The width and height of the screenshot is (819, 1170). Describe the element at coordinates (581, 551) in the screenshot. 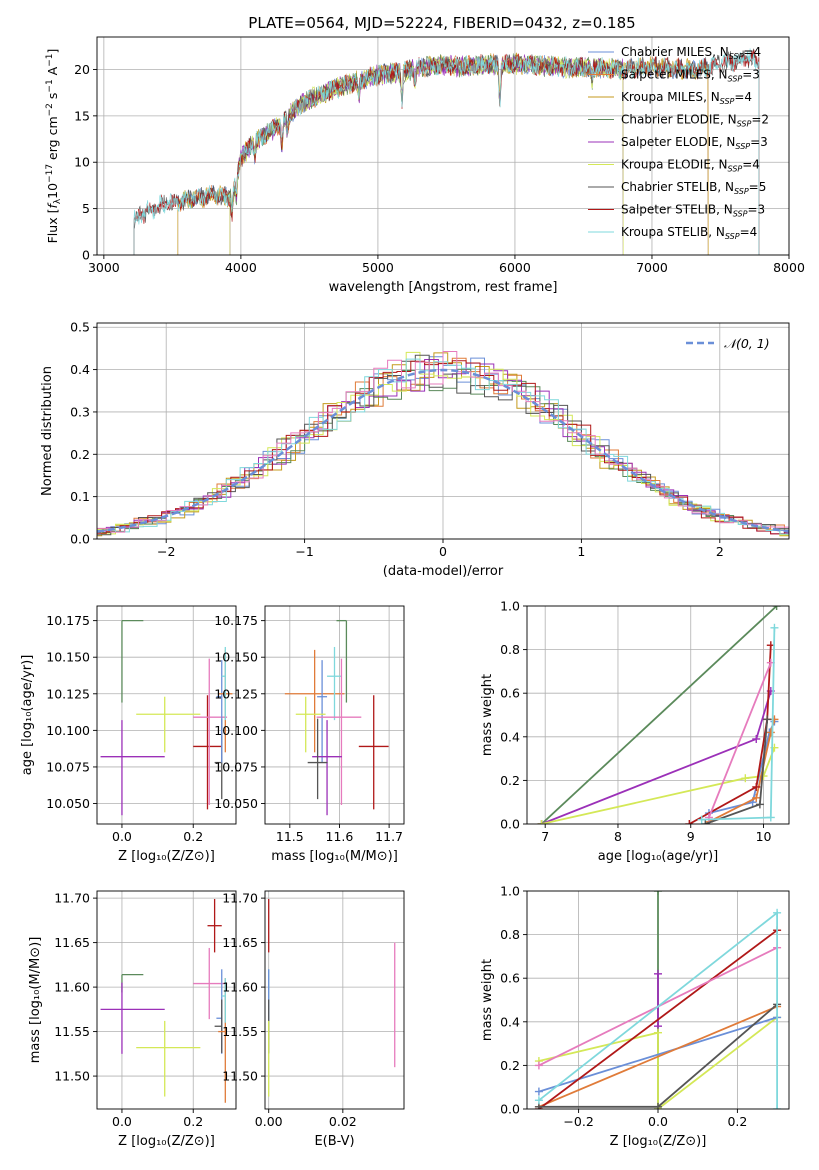

I see `x-tick-label: 1` at that location.